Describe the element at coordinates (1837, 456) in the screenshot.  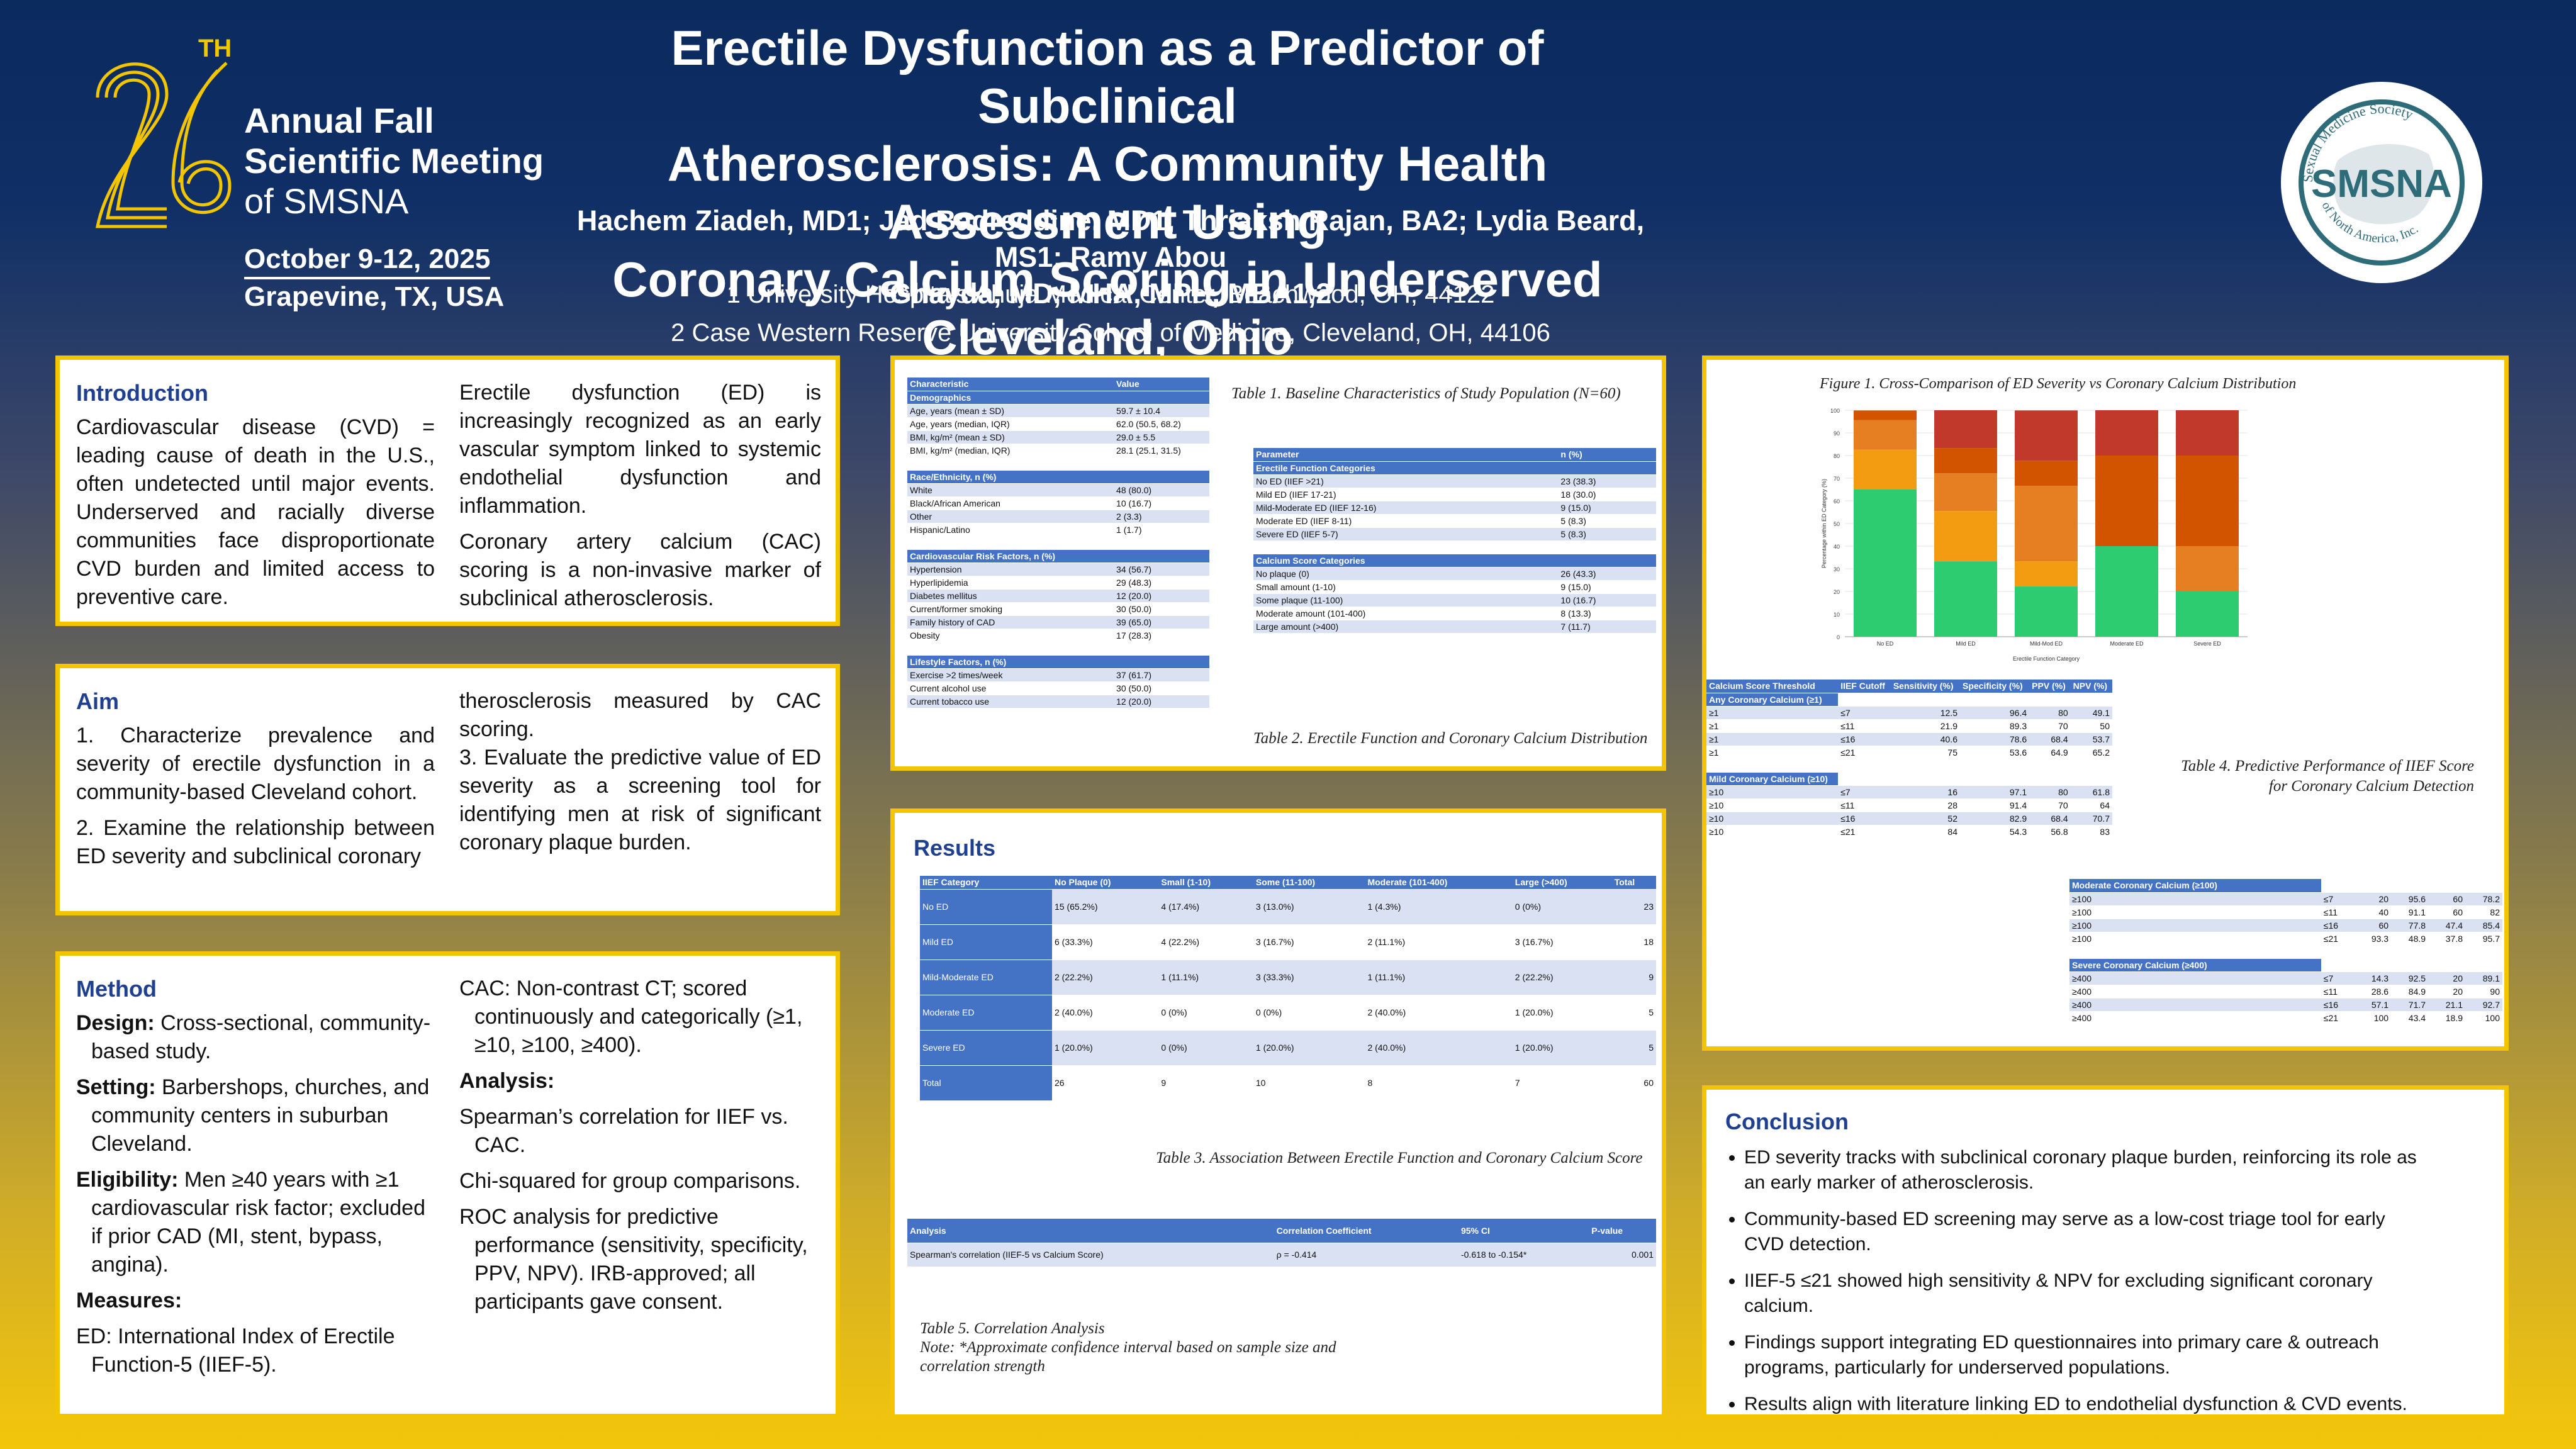
I see `y-tick-label: 80` at that location.